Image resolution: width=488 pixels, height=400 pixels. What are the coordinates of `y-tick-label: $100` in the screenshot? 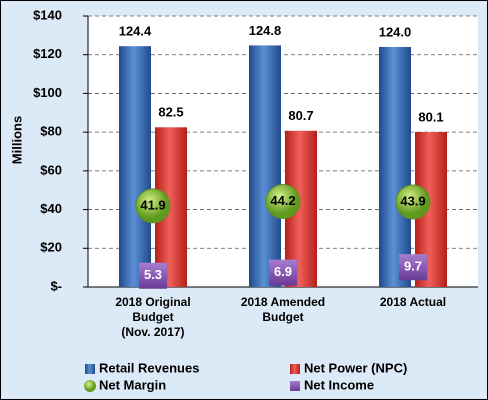 It's located at (47, 92).